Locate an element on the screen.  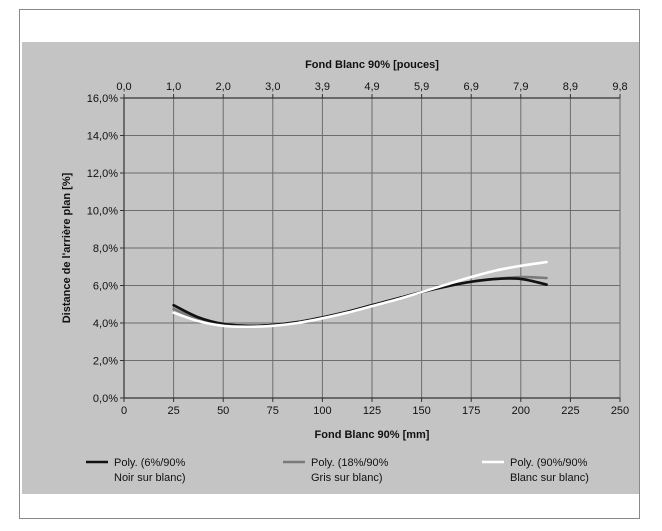
y-tick-label: 6,0% is located at coordinates (105, 287).